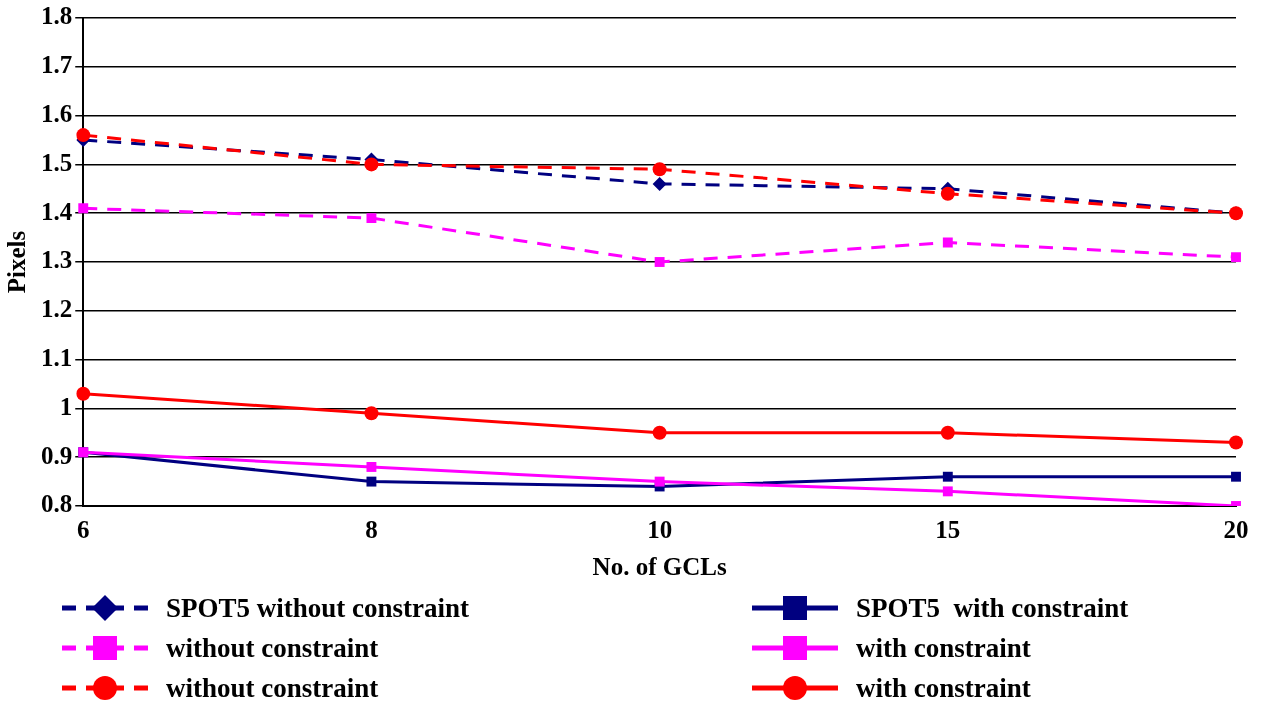 The image size is (1261, 727). What do you see at coordinates (57, 455) in the screenshot?
I see `y-tick-label: 0.9` at bounding box center [57, 455].